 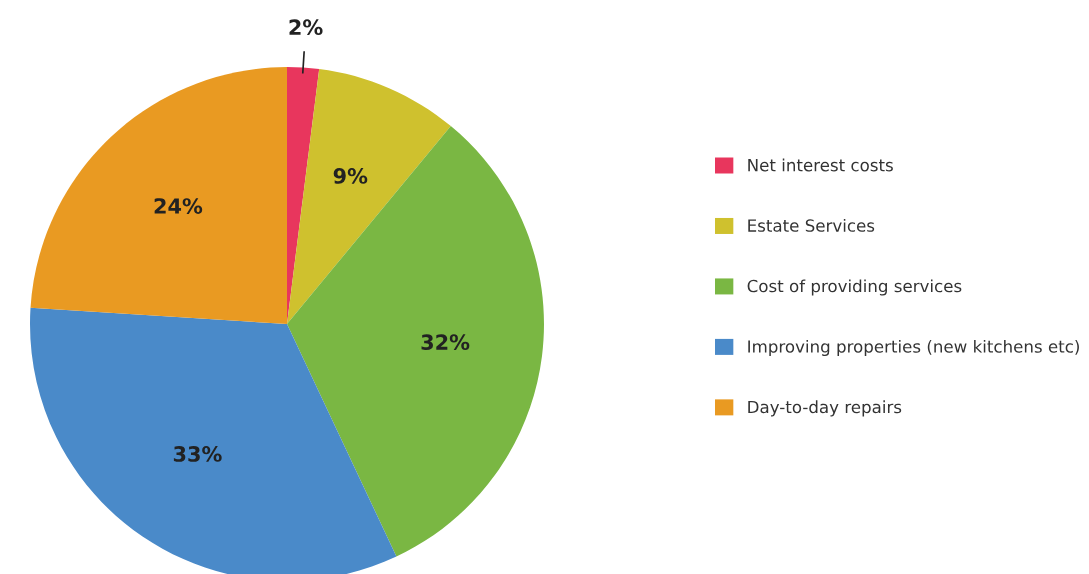 I want to click on data-label: 2%, so click(x=306, y=27).